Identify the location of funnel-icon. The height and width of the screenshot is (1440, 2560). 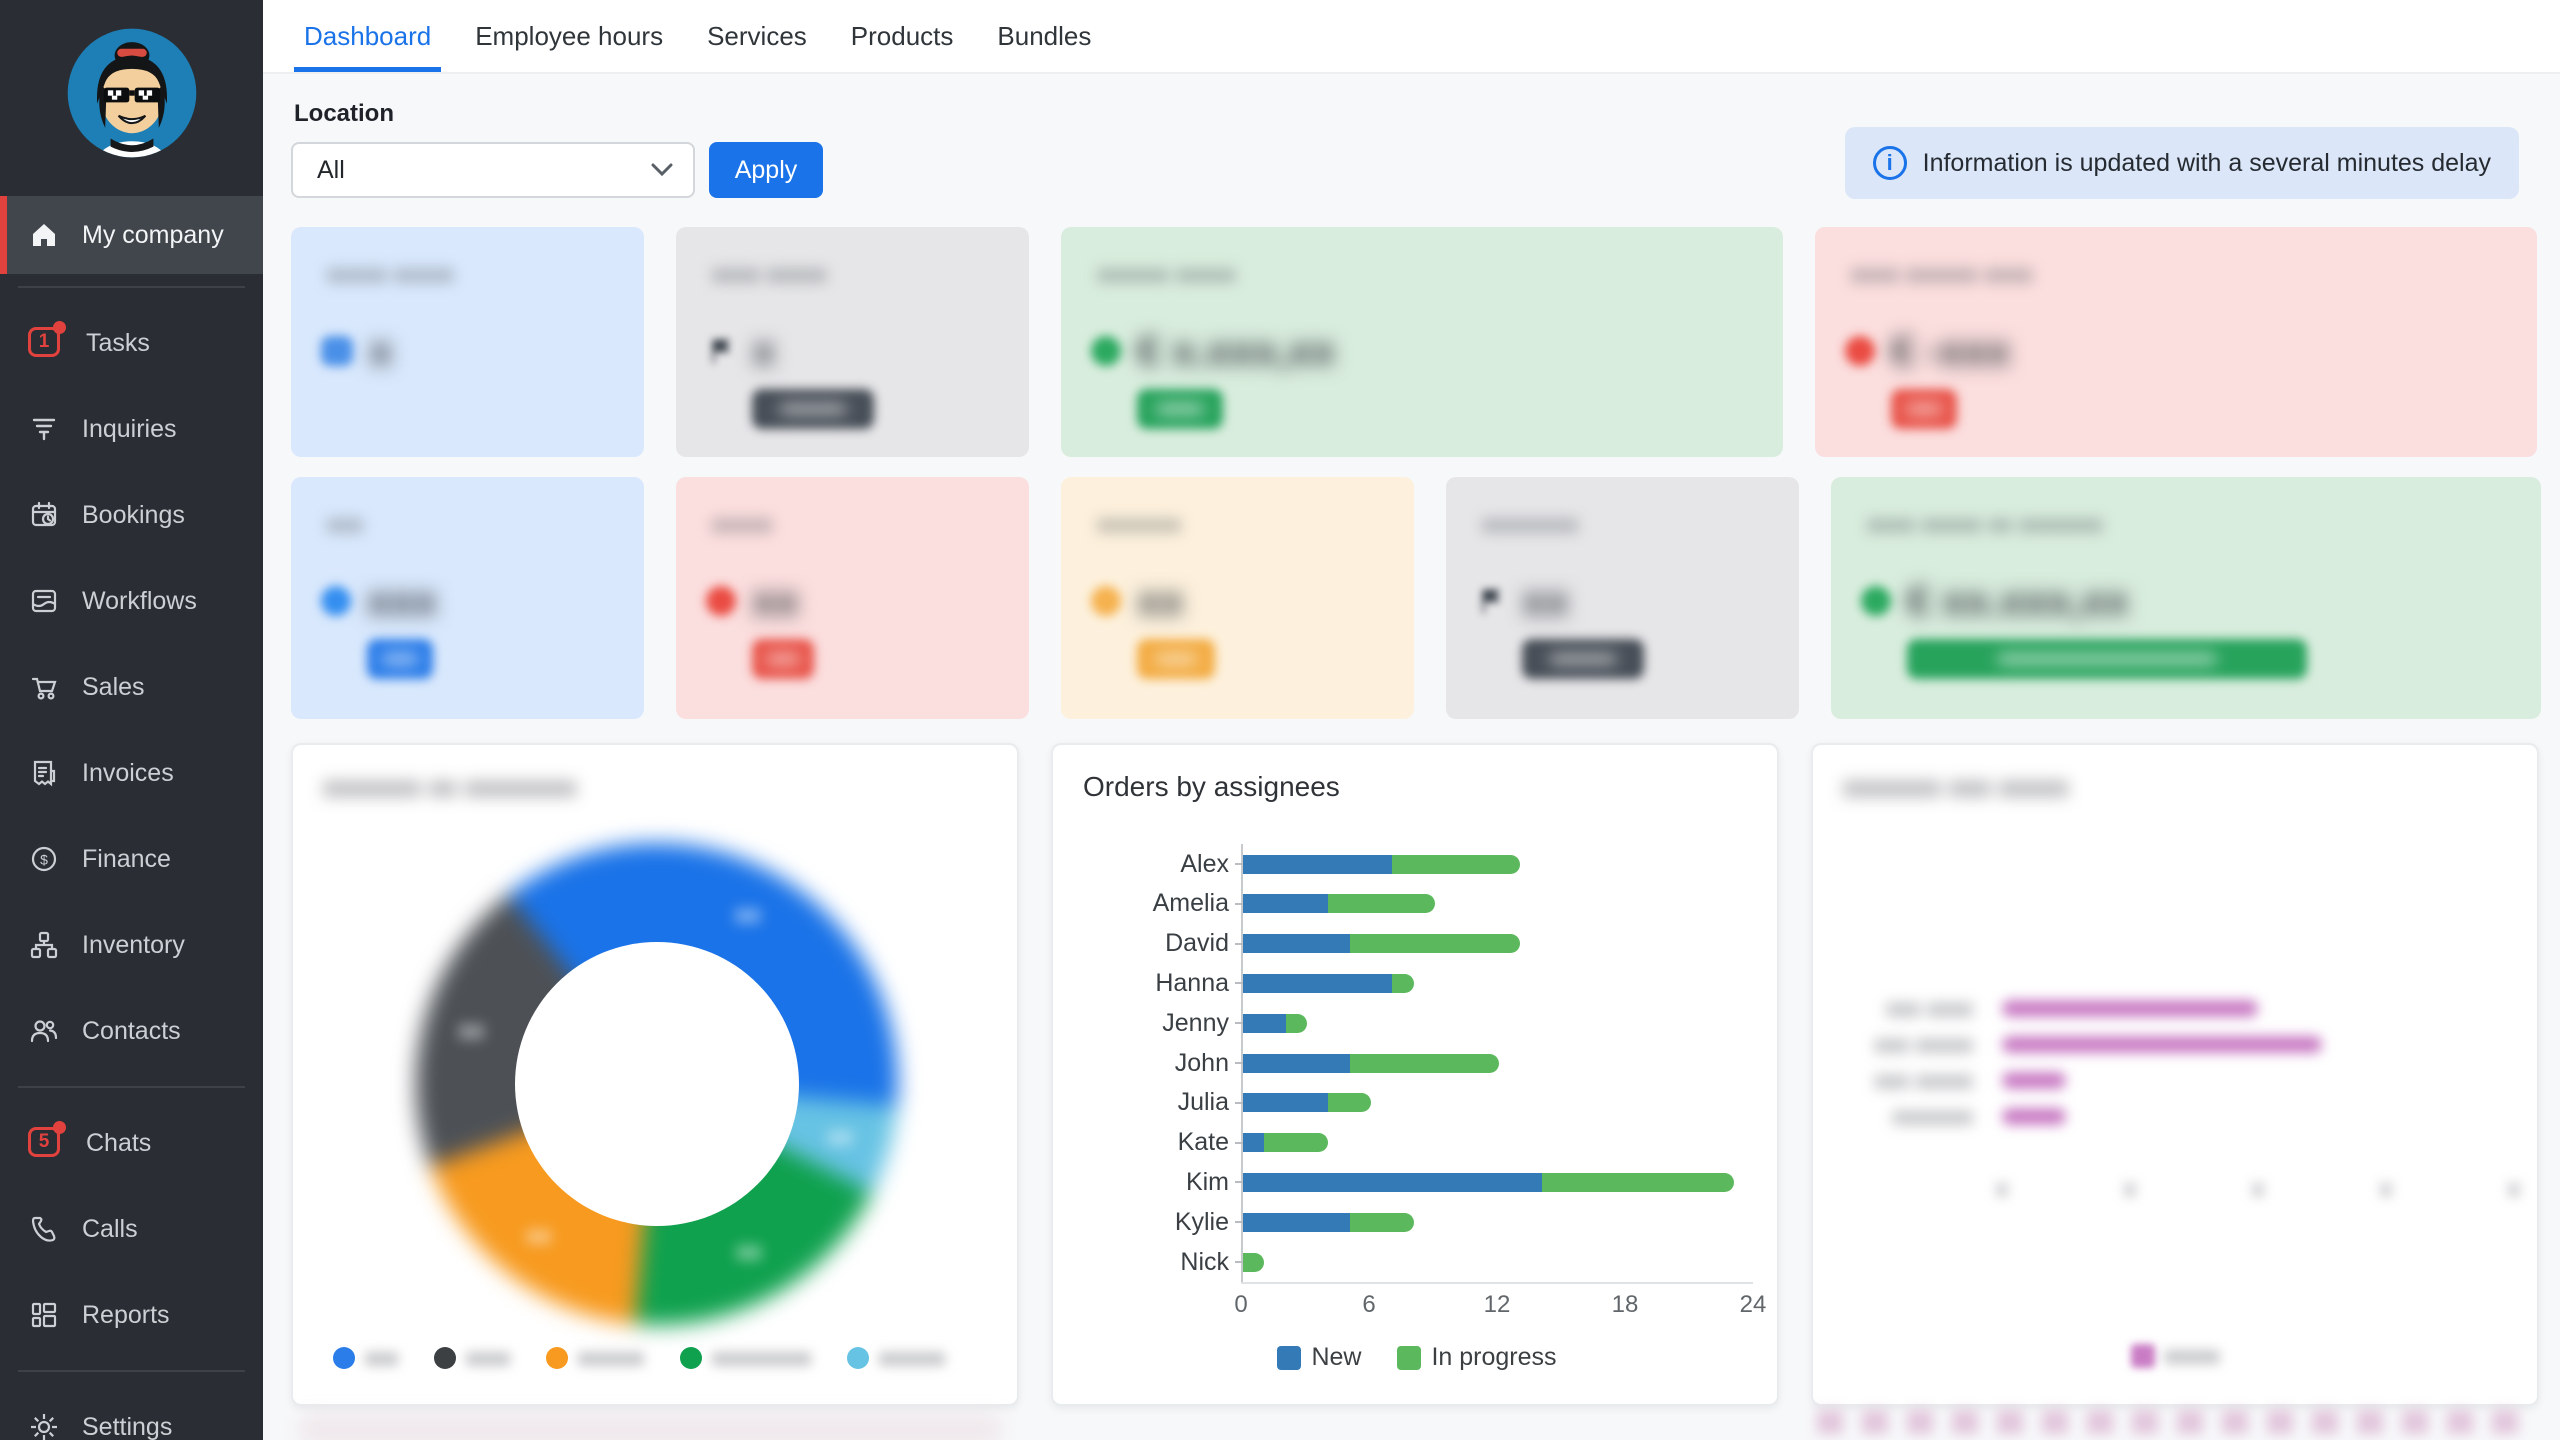
(44, 429).